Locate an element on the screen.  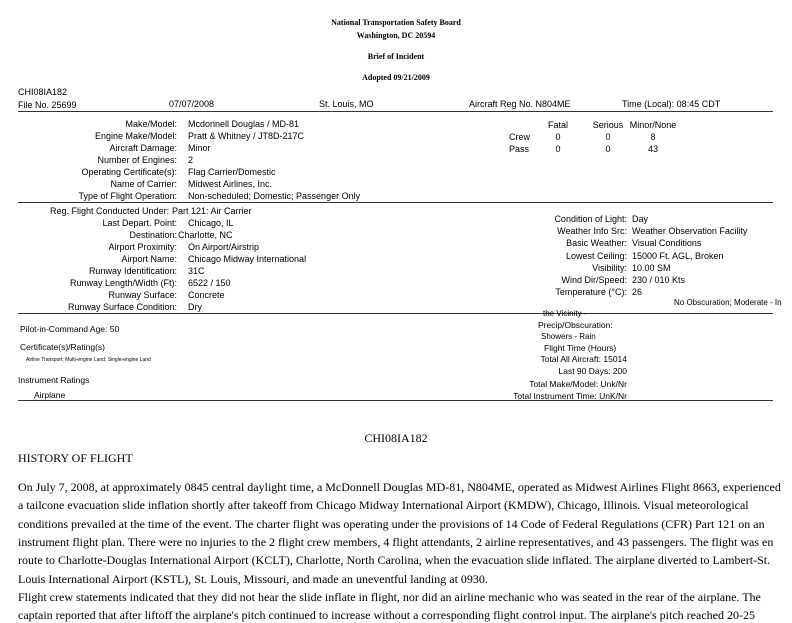
column-header: Minor/None is located at coordinates (653, 125).